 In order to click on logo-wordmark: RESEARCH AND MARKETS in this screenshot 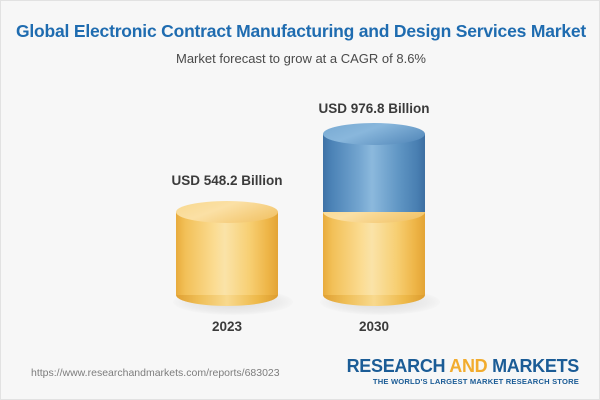, I will do `click(463, 366)`.